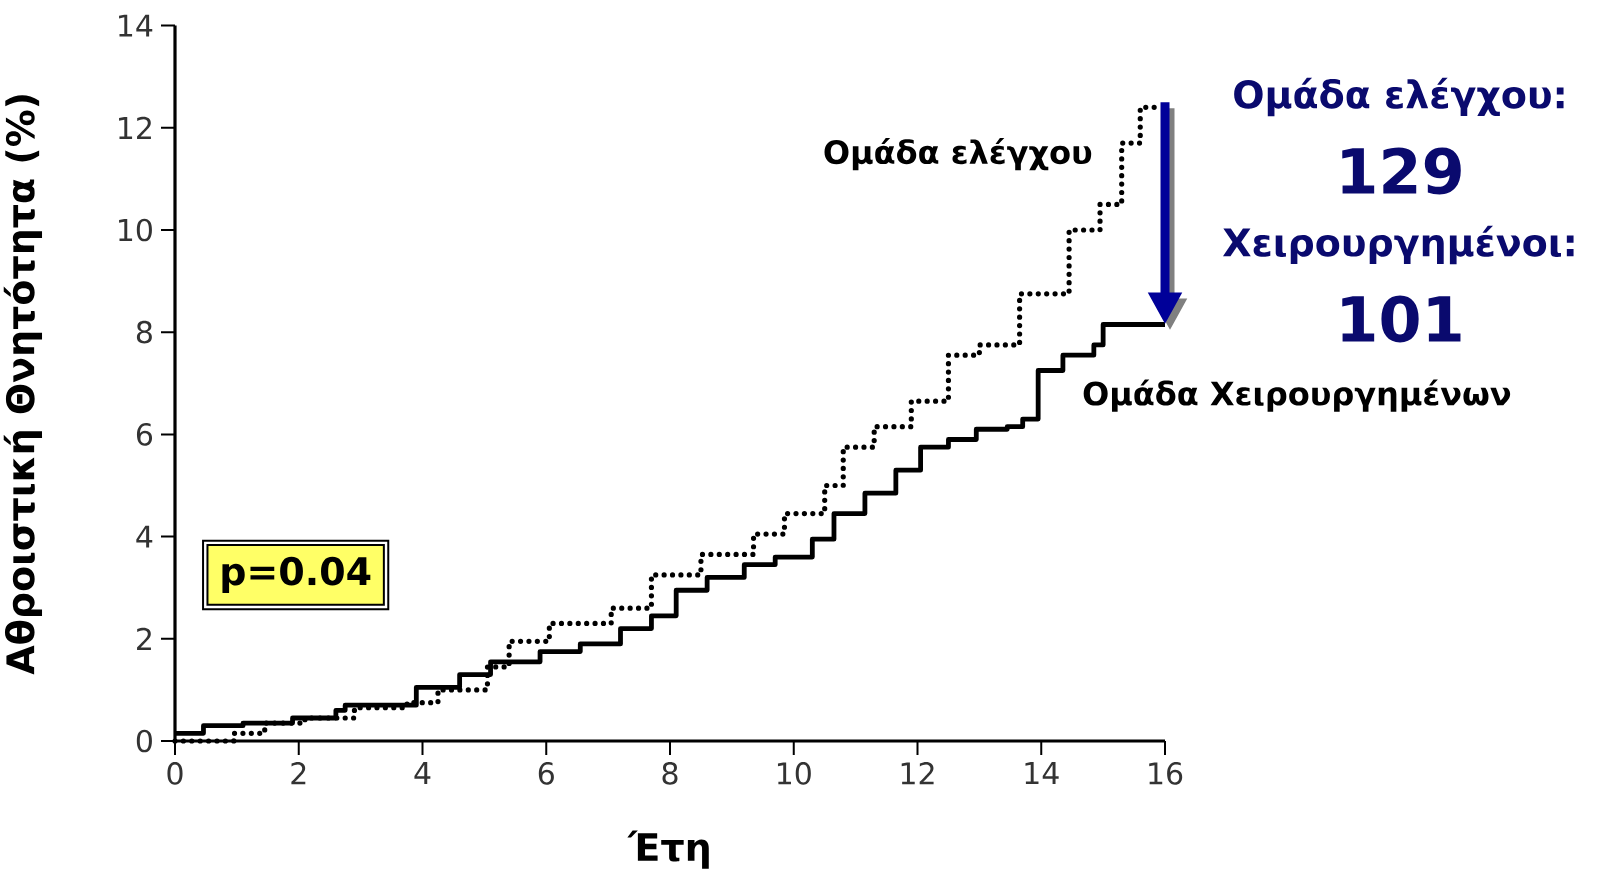  I want to click on text: 129, so click(1401, 171).